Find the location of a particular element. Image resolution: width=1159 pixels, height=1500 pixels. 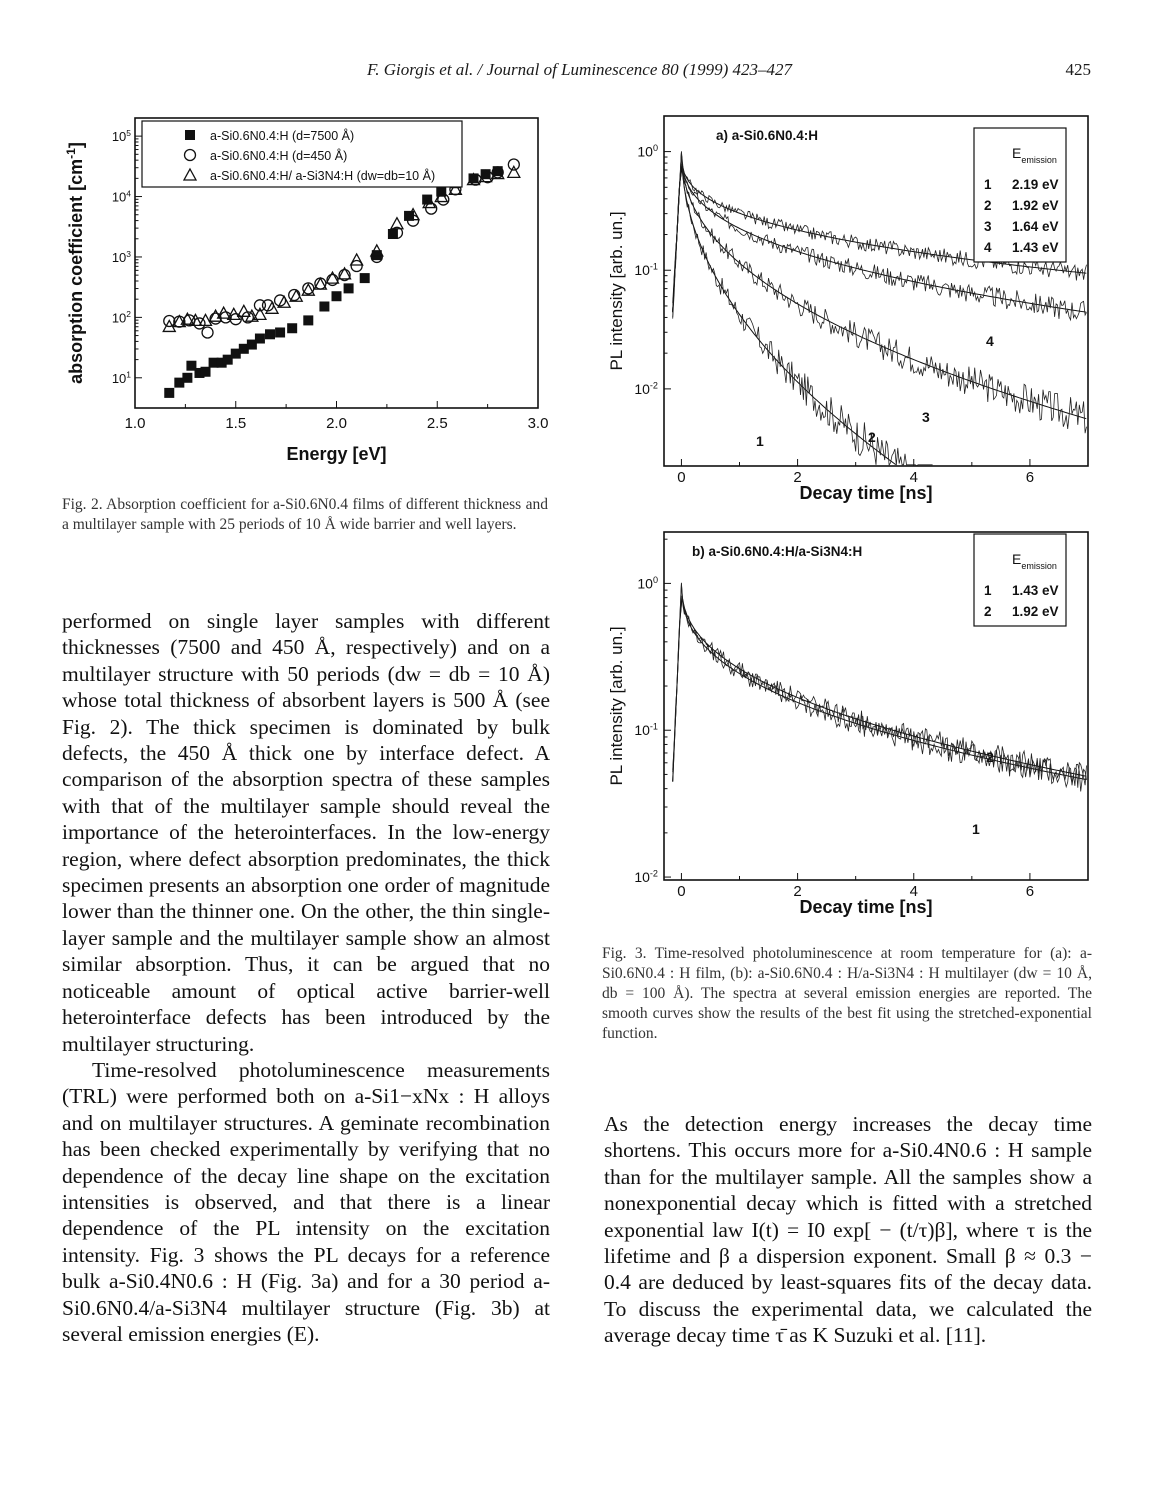

curve-label: 2 is located at coordinates (872, 437).